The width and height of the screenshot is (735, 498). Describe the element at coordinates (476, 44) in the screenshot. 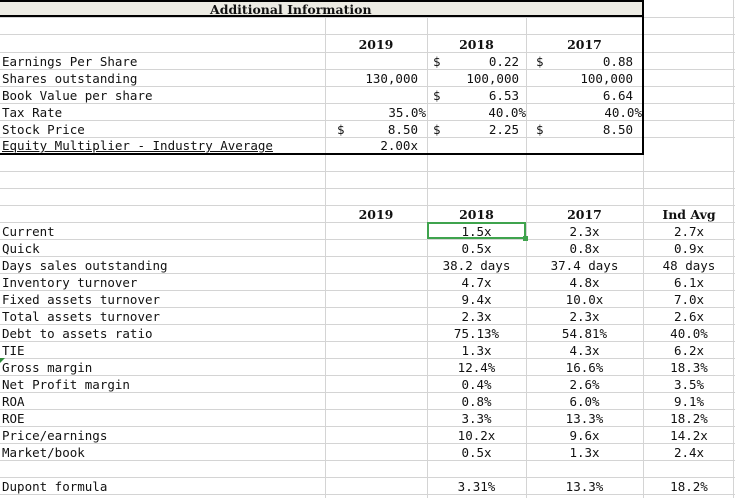

I see `col-header-2018: 2018` at that location.